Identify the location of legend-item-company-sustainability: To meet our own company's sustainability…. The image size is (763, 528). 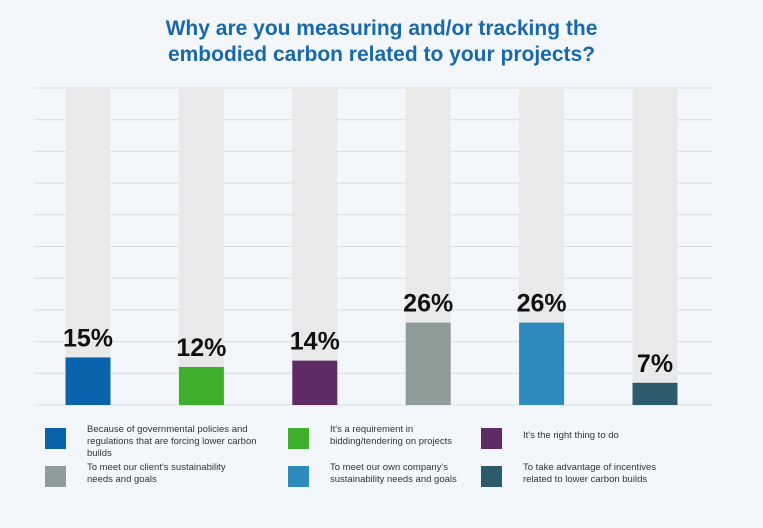
(408, 477).